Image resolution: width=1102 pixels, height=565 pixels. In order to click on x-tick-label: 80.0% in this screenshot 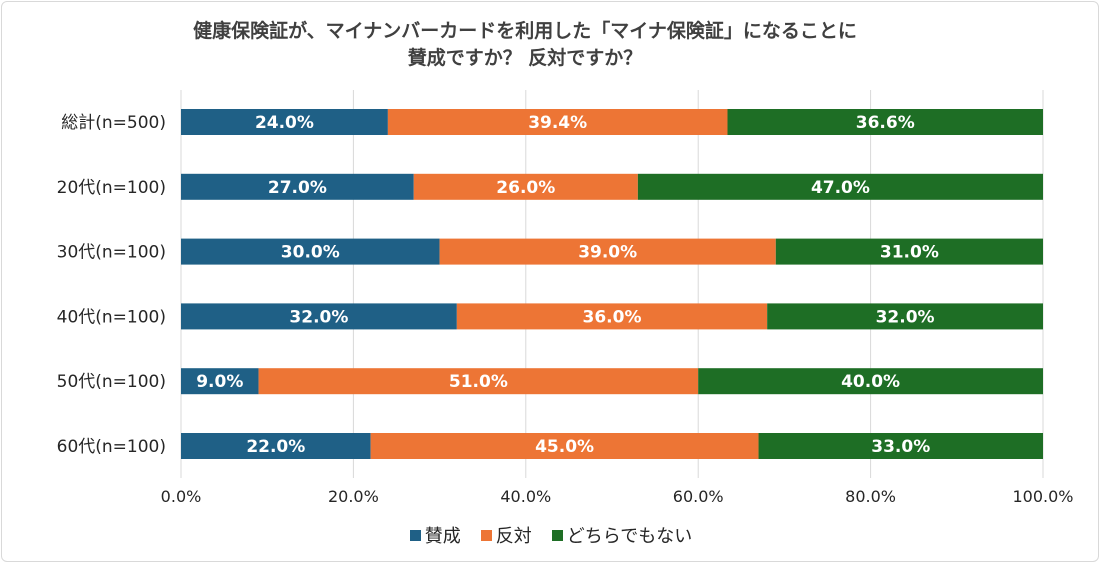, I will do `click(870, 496)`.